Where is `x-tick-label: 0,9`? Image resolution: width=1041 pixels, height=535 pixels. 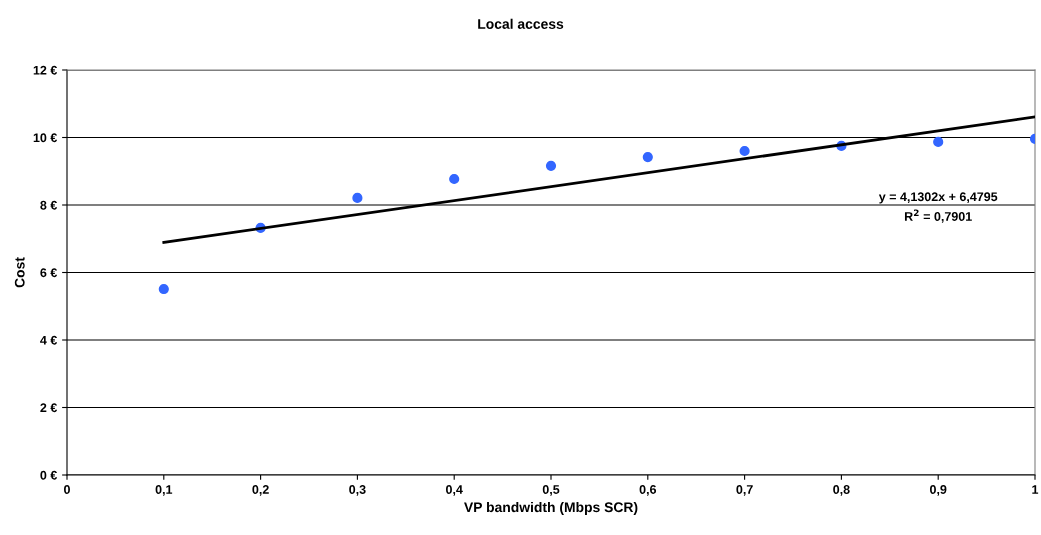 x-tick-label: 0,9 is located at coordinates (938, 490).